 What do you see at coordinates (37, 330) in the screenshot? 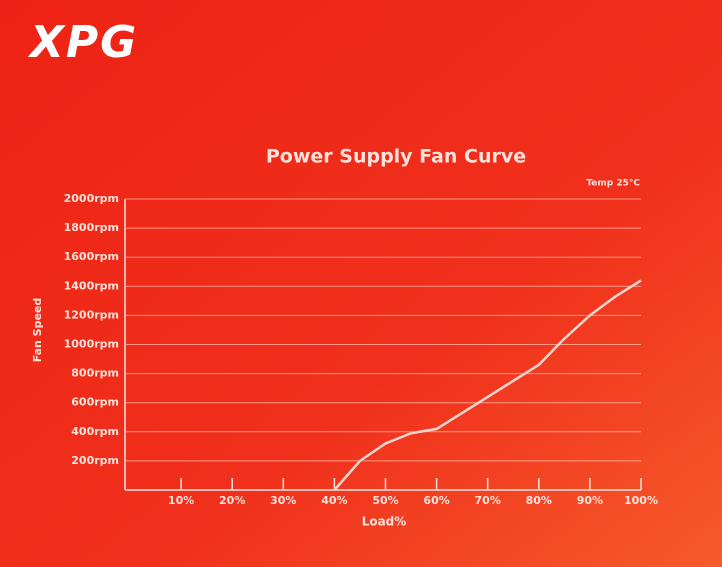
I see `y-axis-label: Fan Speed` at bounding box center [37, 330].